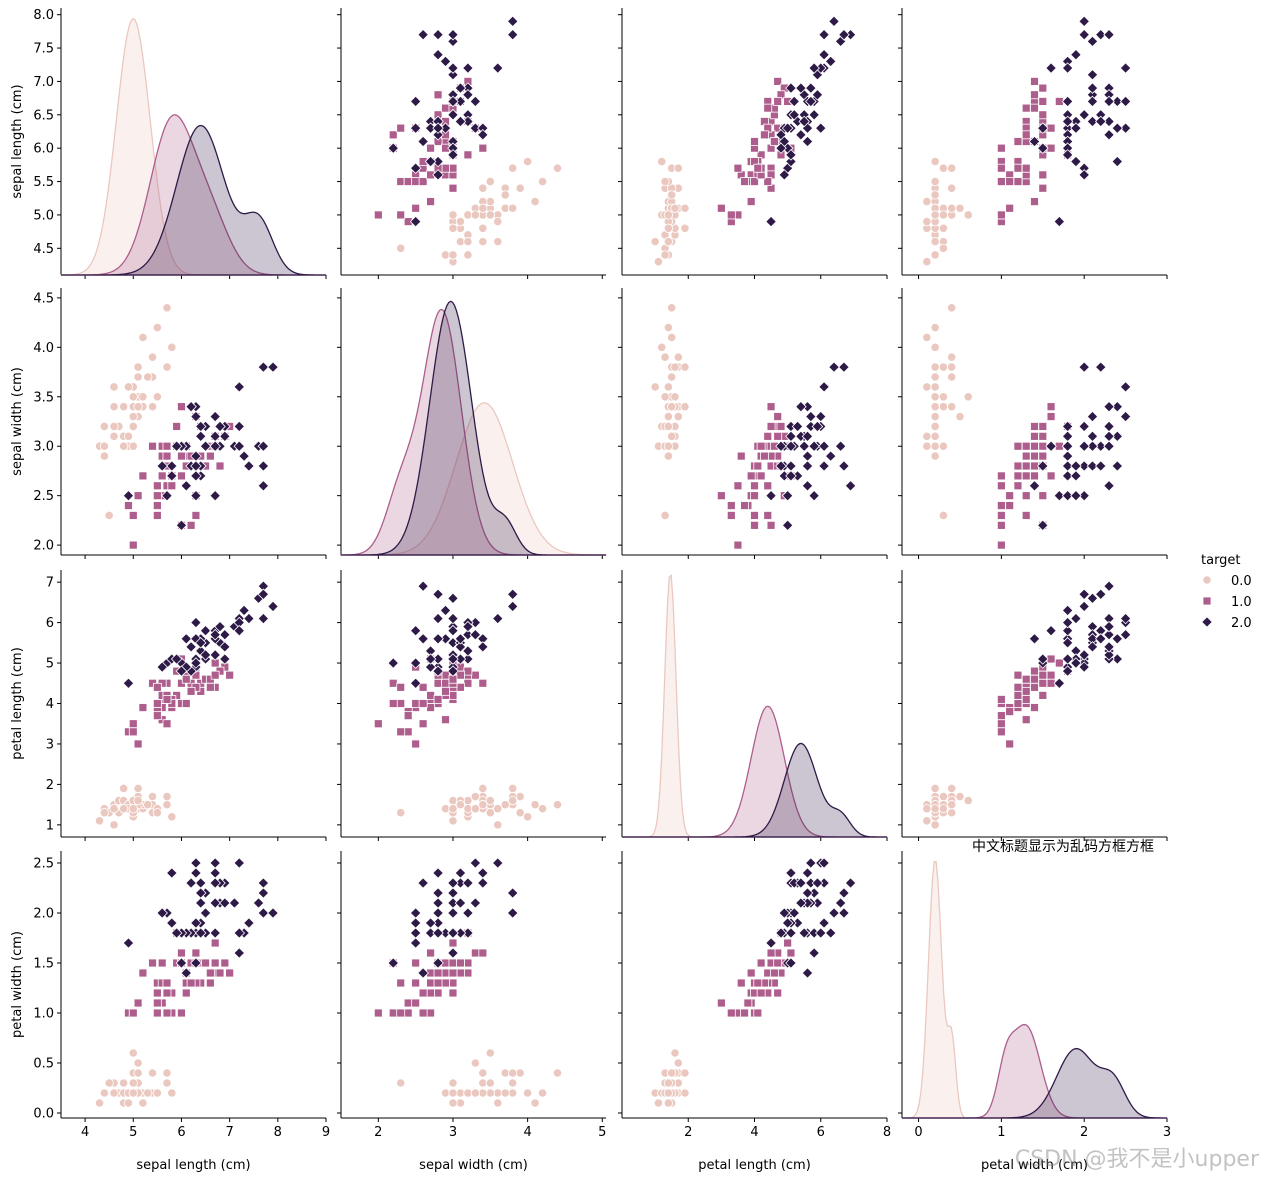 The width and height of the screenshot is (1265, 1185). I want to click on y-axis-title: petal length (cm), so click(17, 703).